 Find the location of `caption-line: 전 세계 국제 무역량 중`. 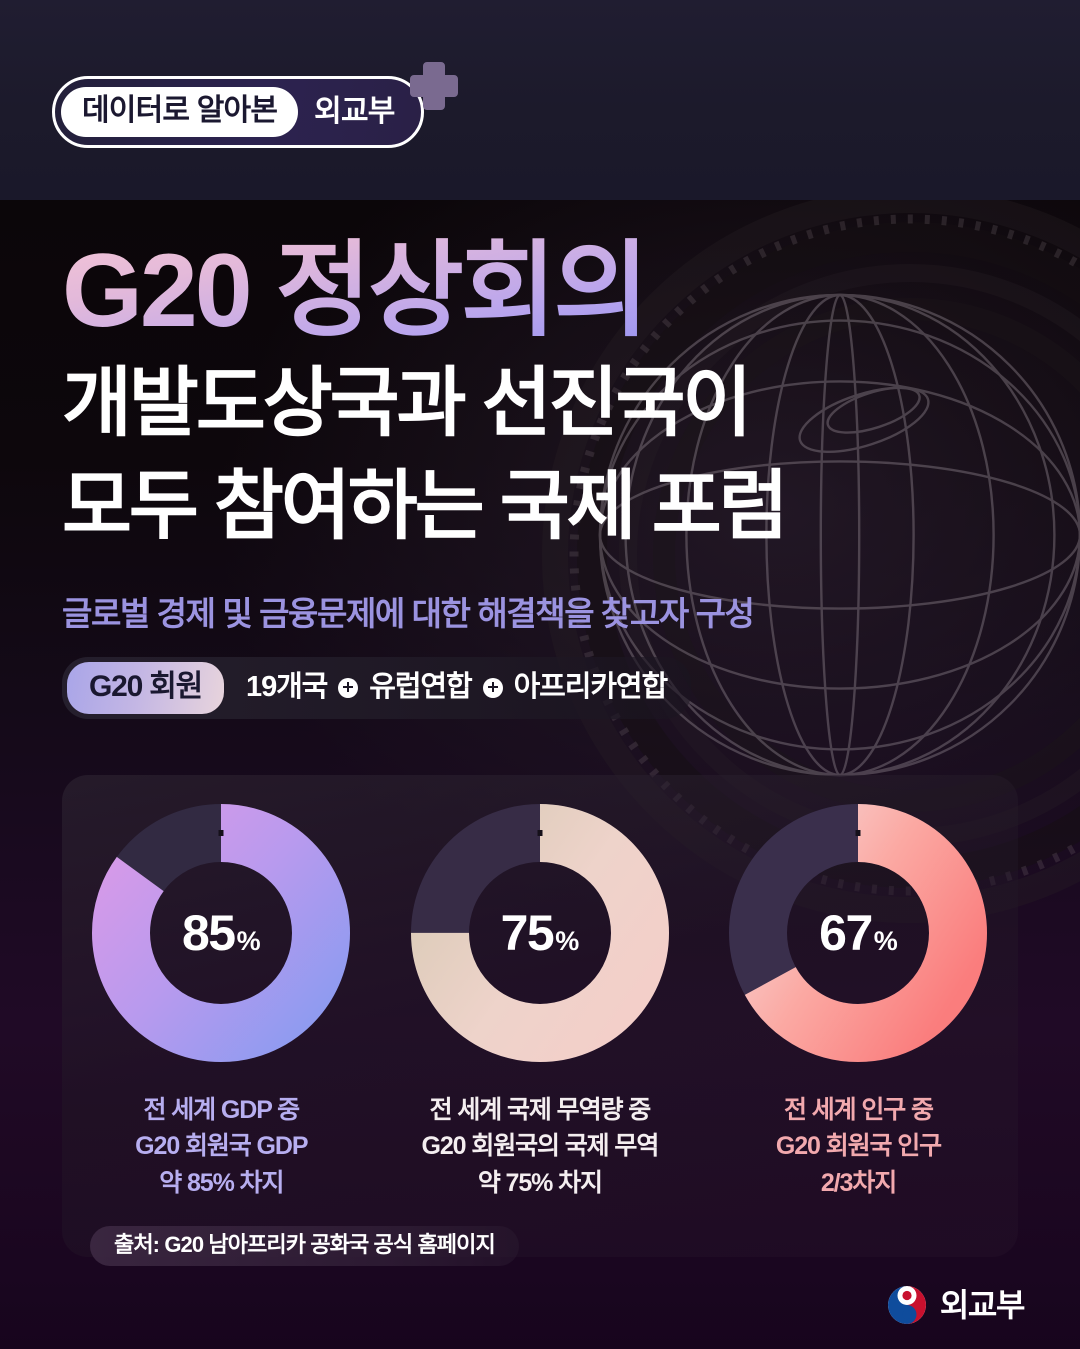

caption-line: 전 세계 국제 무역량 중 is located at coordinates (540, 1110).